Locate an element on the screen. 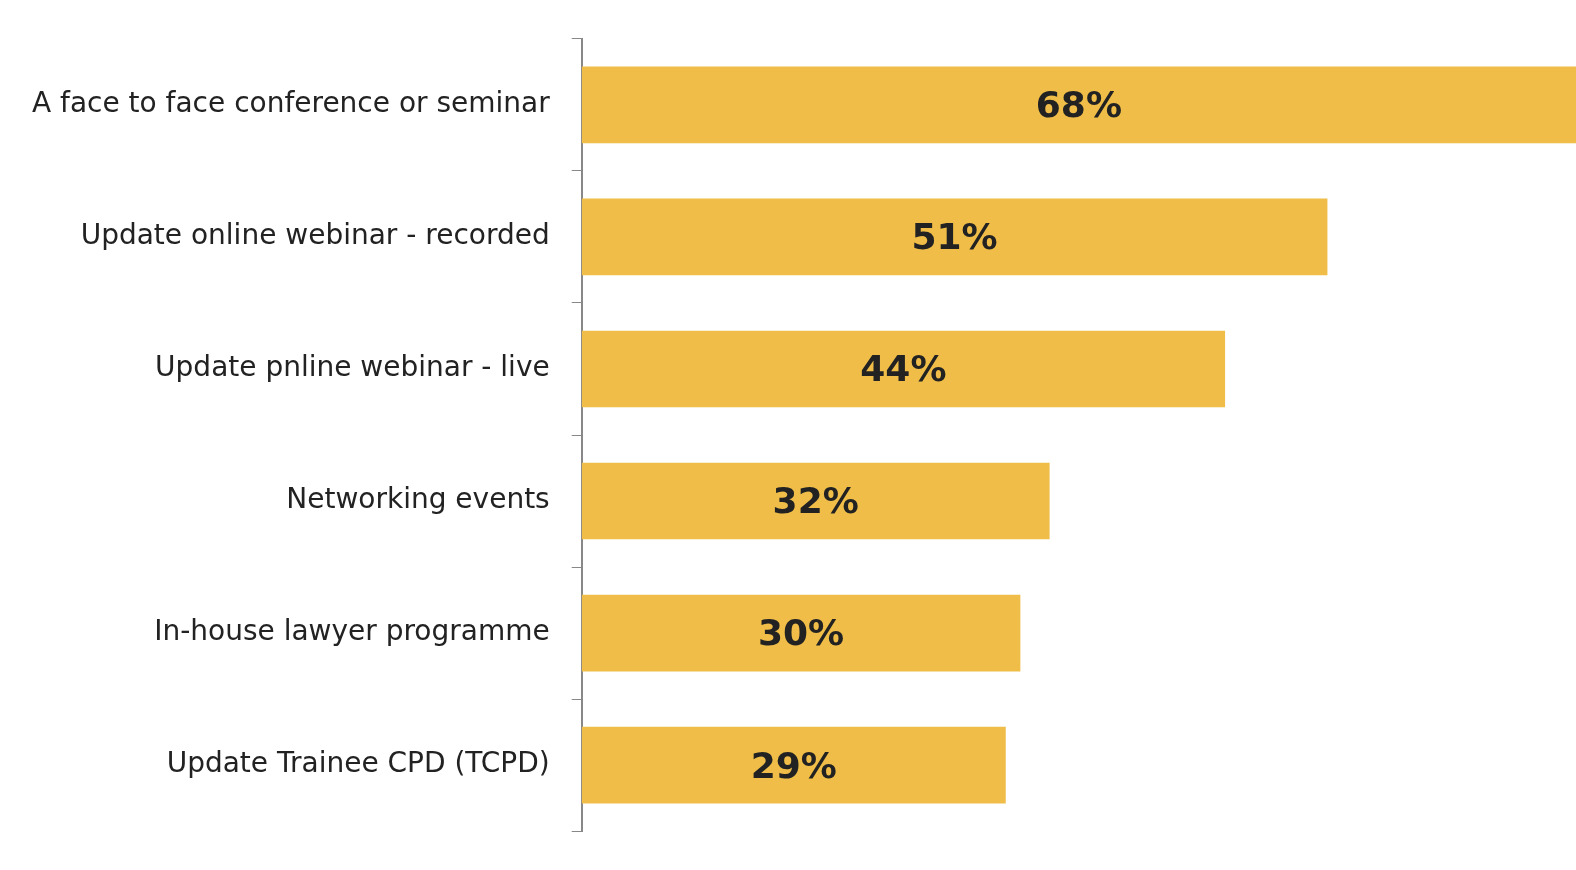  data-label: 30% is located at coordinates (801, 633).